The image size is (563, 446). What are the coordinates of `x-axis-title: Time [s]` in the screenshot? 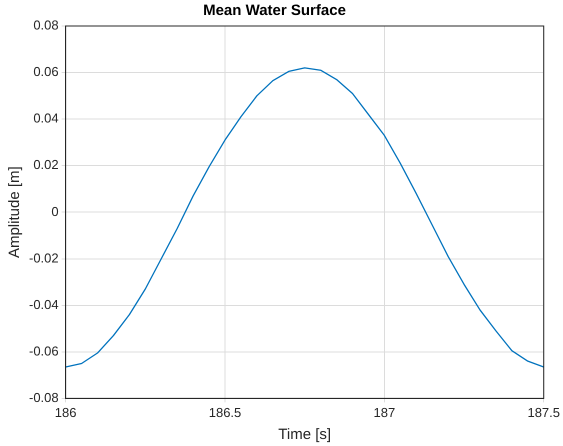 It's located at (305, 435).